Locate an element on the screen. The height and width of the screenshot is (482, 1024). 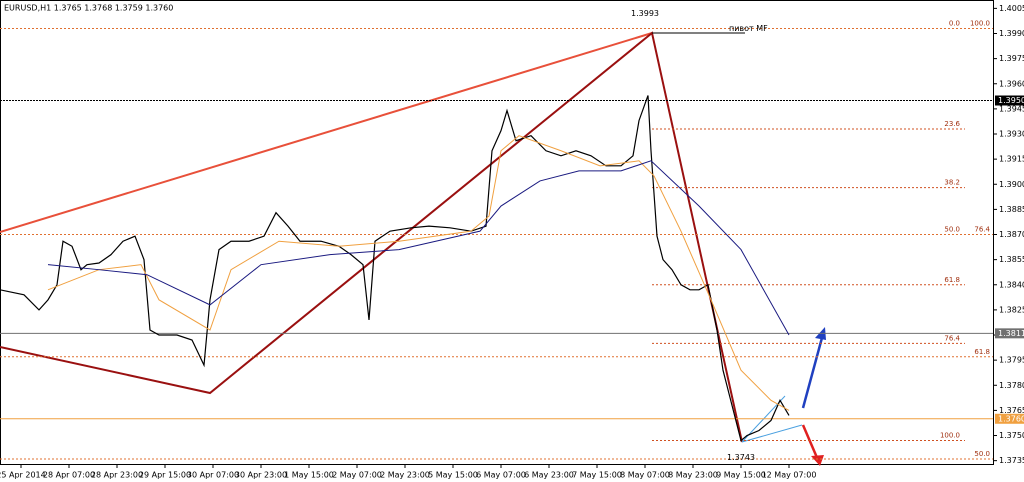
y-tick-label: 1.3735 is located at coordinates (1011, 460).